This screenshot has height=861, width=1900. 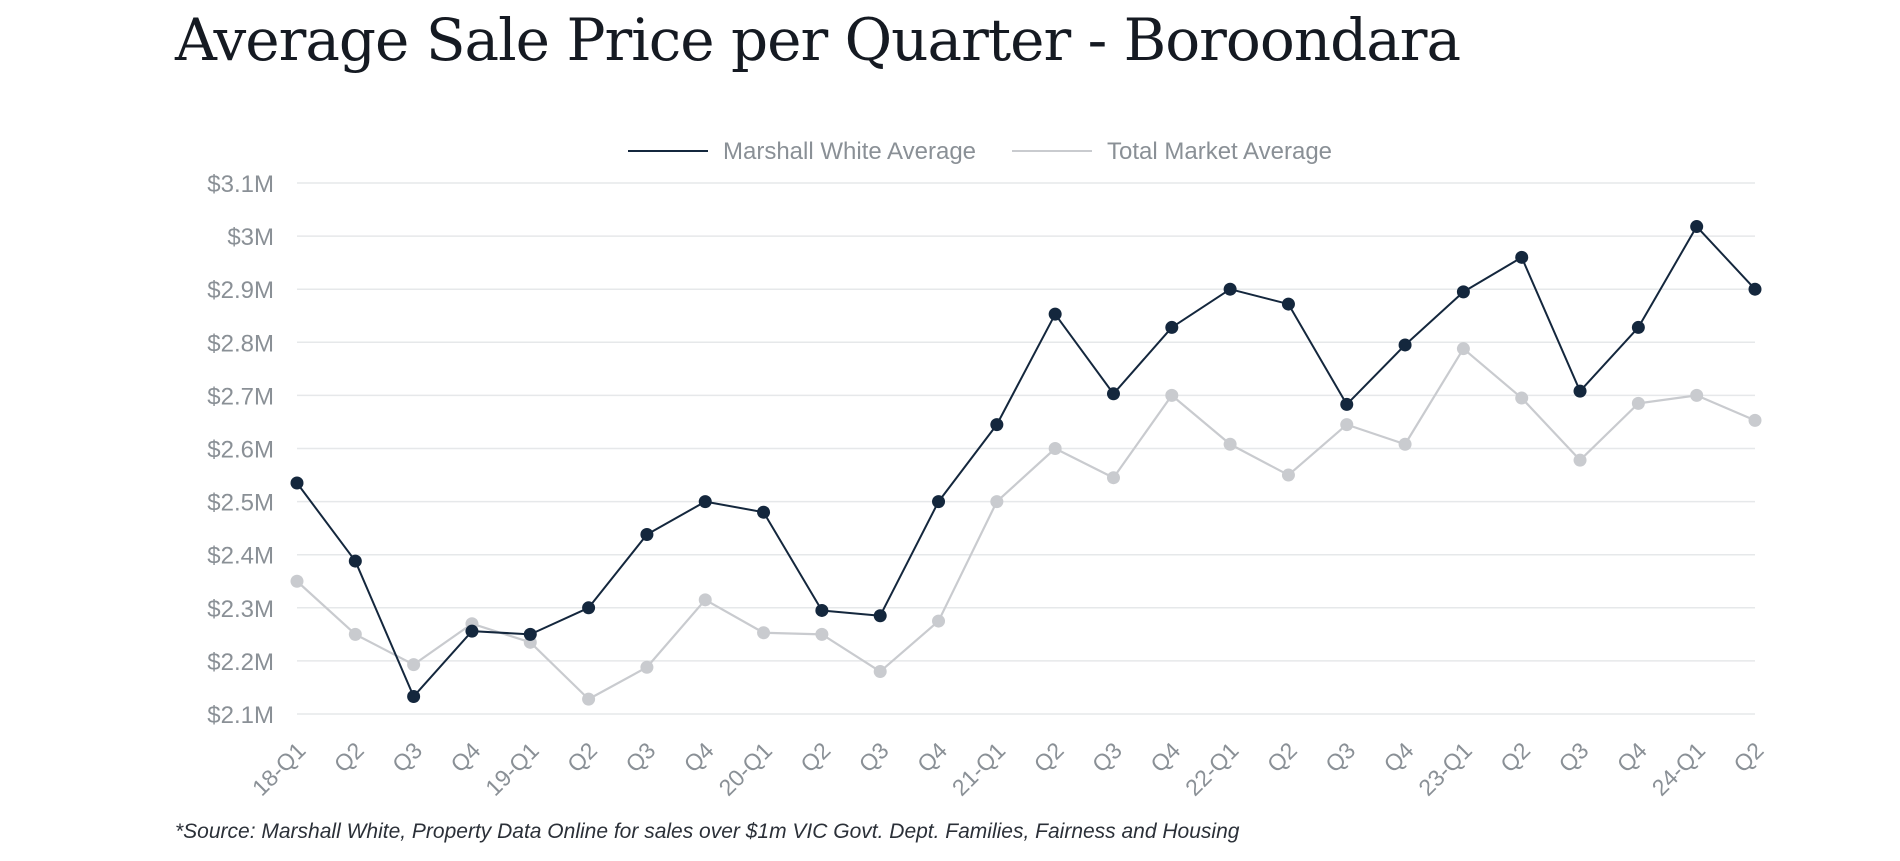 What do you see at coordinates (240, 343) in the screenshot?
I see `y-tick-label: $2.8M` at bounding box center [240, 343].